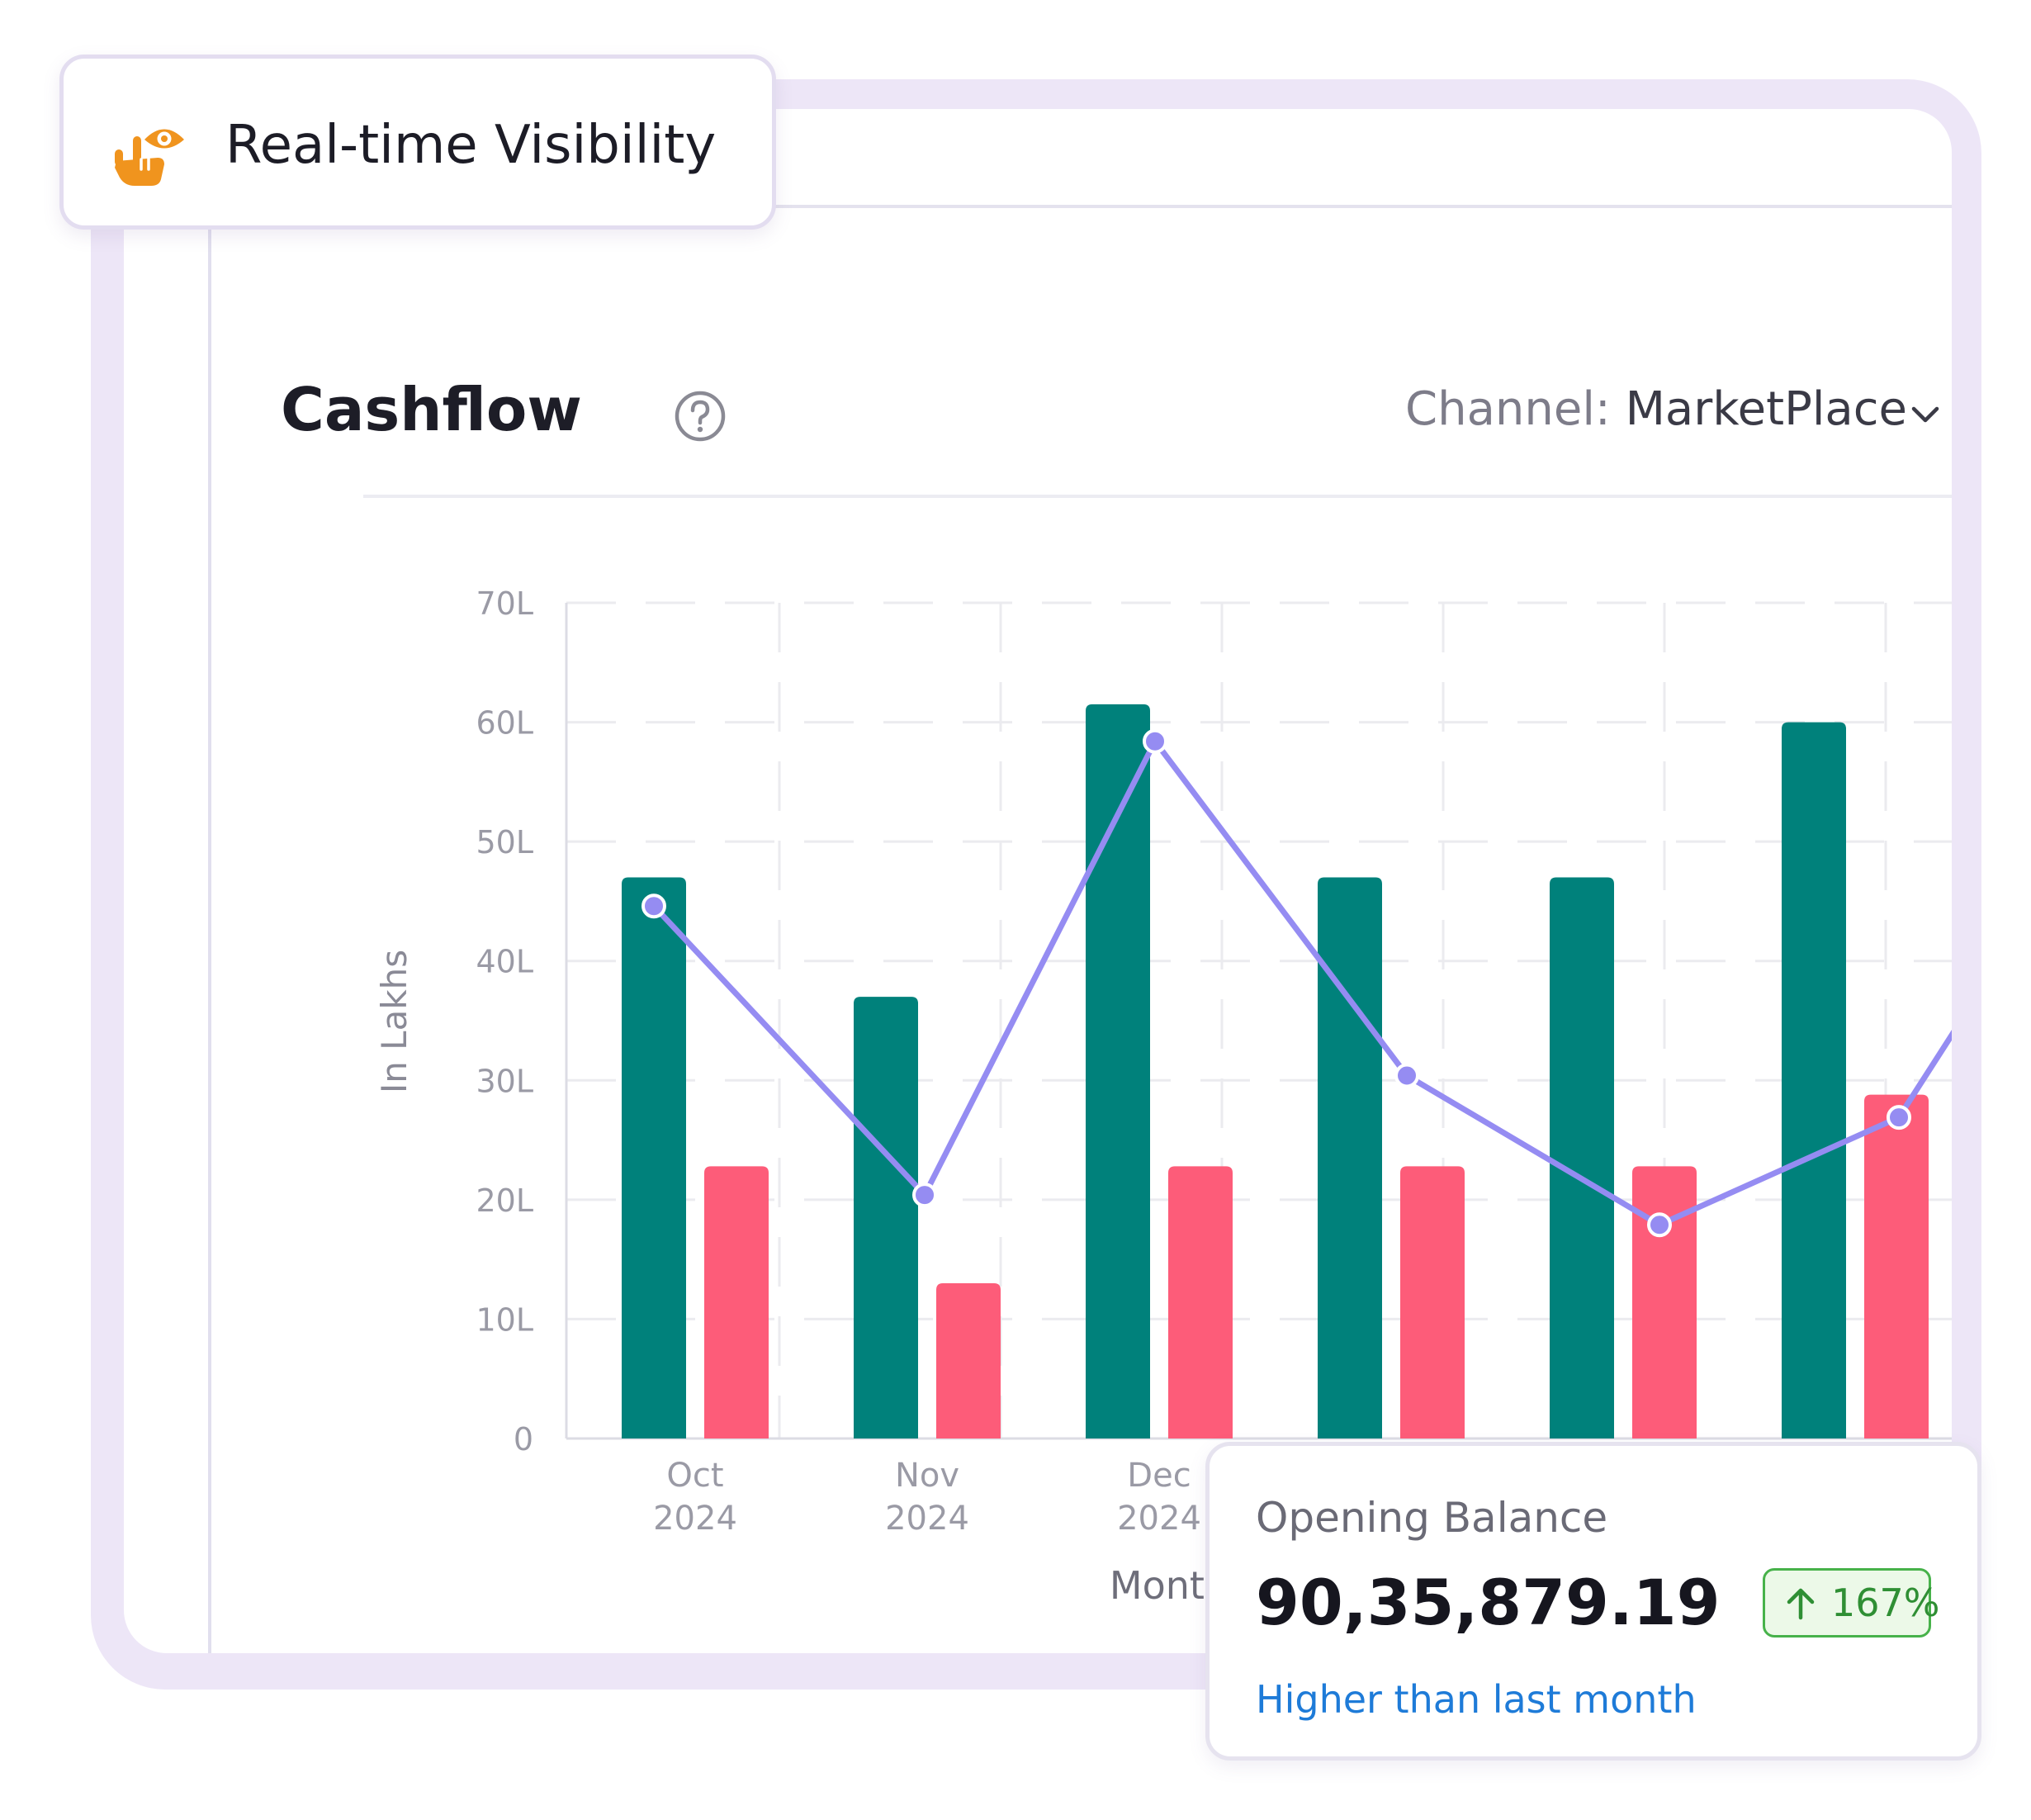 This screenshot has width=2031, height=1820. What do you see at coordinates (1801, 1604) in the screenshot?
I see `arrow-up-icon` at bounding box center [1801, 1604].